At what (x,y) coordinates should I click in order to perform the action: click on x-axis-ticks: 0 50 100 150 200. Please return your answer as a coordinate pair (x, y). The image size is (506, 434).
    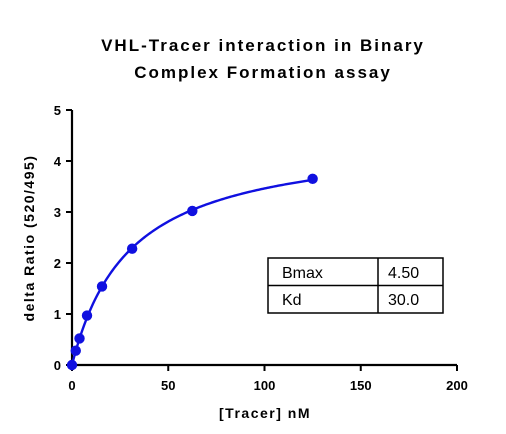
    Looking at the image, I should click on (268, 379).